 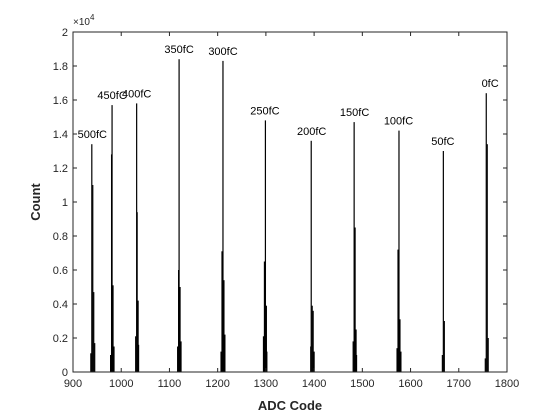 What do you see at coordinates (60, 101) in the screenshot?
I see `y-tick-label: 1.6` at bounding box center [60, 101].